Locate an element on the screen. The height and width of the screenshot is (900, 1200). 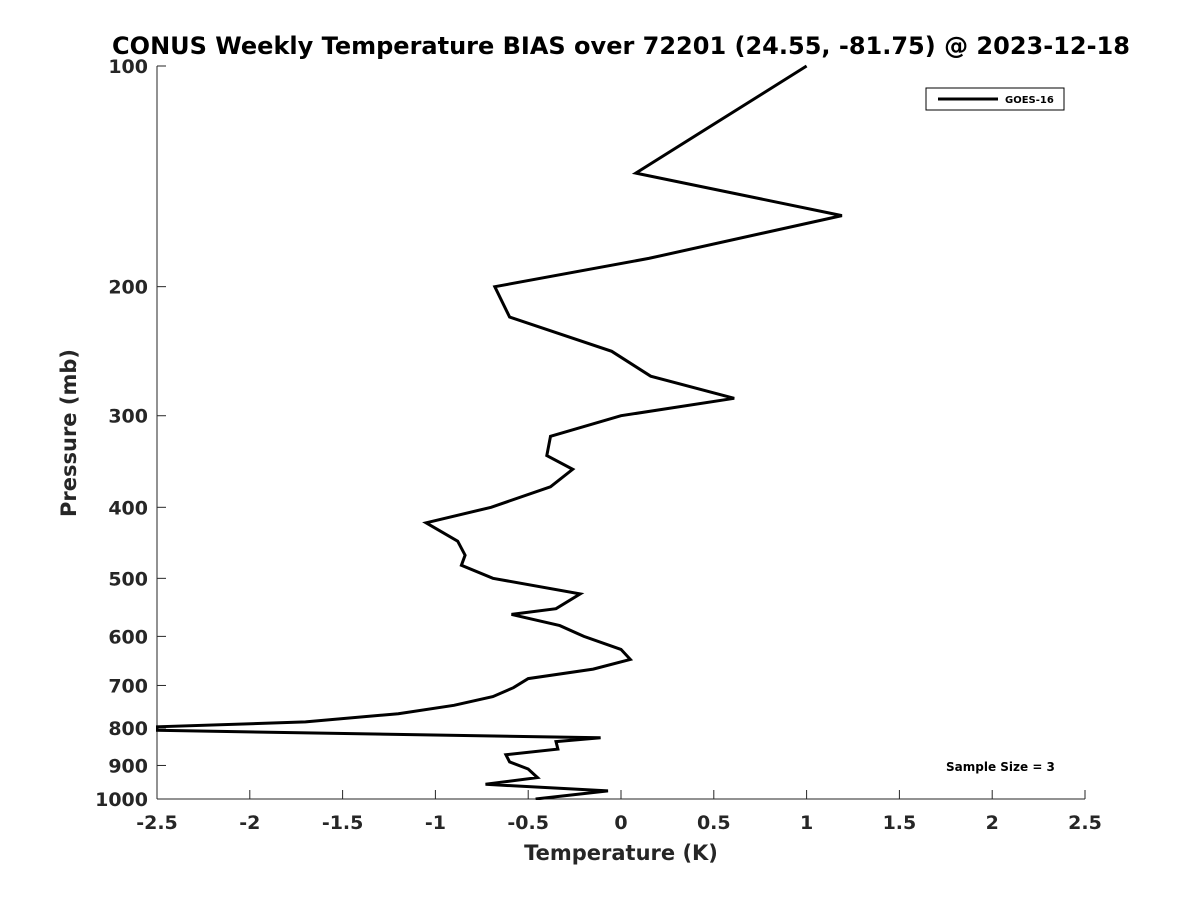
y-tick-label: 300 is located at coordinates (128, 417).